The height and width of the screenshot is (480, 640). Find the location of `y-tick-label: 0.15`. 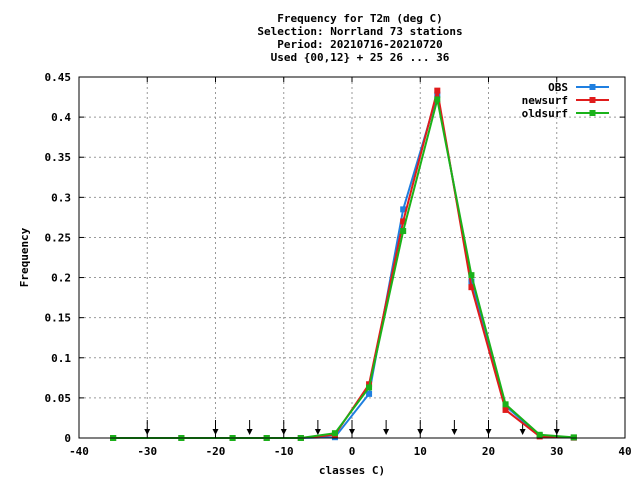

y-tick-label: 0.15 is located at coordinates (58, 318).